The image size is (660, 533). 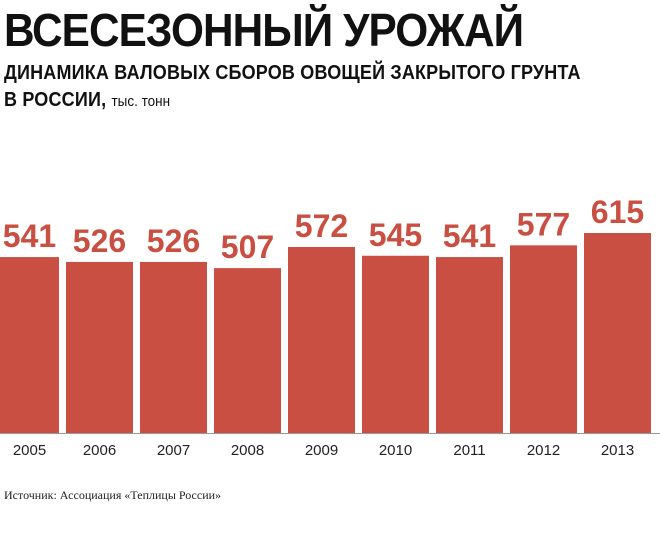 What do you see at coordinates (99, 347) in the screenshot?
I see `bar-2006` at bounding box center [99, 347].